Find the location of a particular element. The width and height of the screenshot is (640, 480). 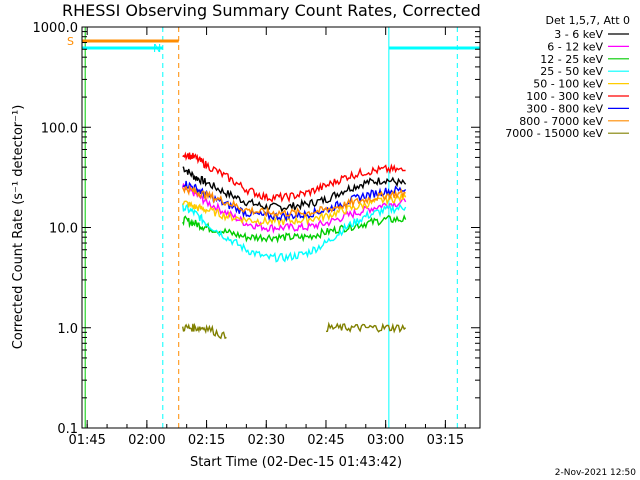

x-tick-label: 01:45 is located at coordinates (86, 440).